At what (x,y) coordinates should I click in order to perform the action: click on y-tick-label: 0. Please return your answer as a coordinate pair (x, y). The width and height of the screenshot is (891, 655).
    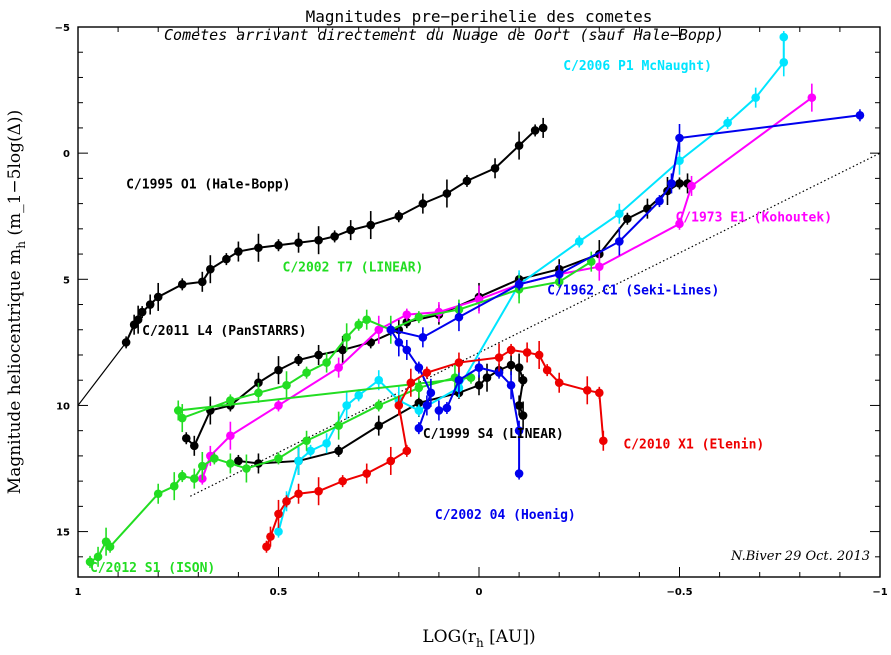
    Looking at the image, I should click on (66, 154).